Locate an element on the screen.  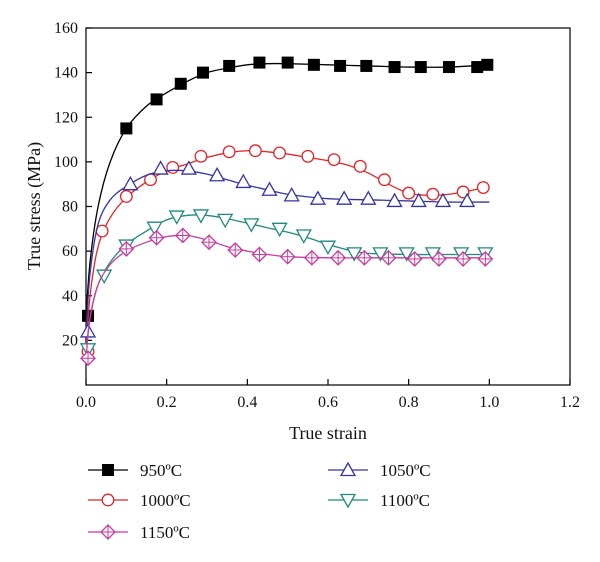
legend-label: 950ºC is located at coordinates (161, 470).